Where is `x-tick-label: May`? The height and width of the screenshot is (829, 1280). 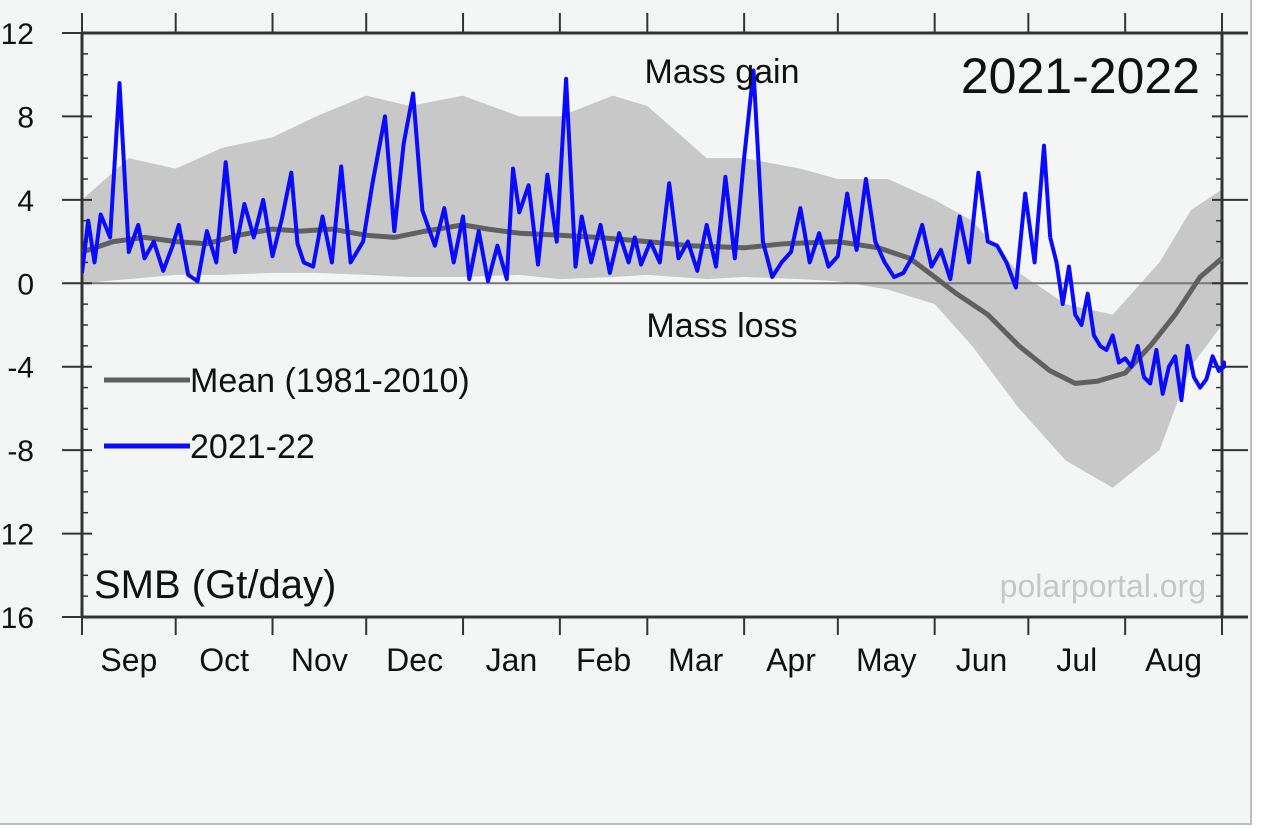 x-tick-label: May is located at coordinates (886, 660).